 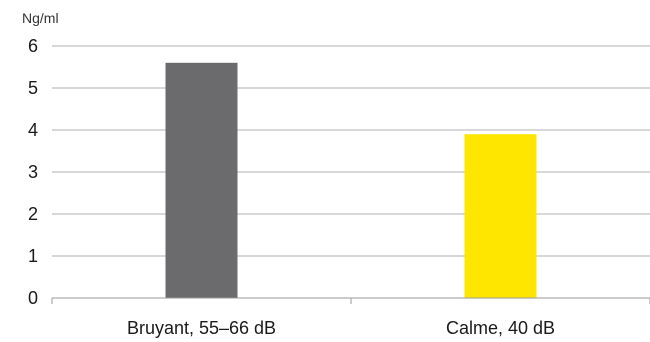 What do you see at coordinates (201, 328) in the screenshot?
I see `category-label: Bruyant, 55–66 dB` at bounding box center [201, 328].